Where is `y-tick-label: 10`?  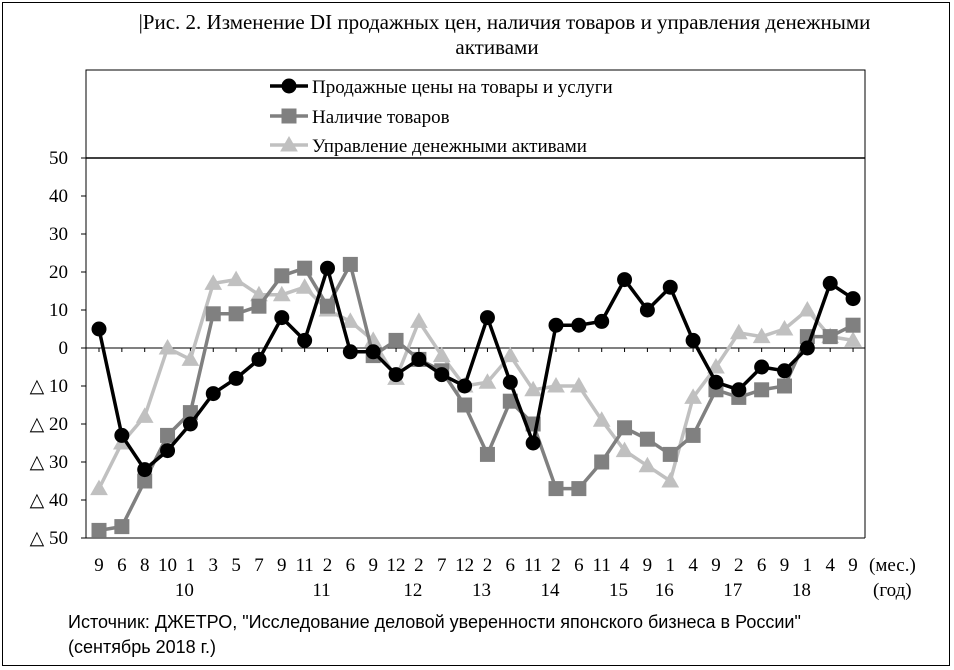
y-tick-label: 10 is located at coordinates (58, 310).